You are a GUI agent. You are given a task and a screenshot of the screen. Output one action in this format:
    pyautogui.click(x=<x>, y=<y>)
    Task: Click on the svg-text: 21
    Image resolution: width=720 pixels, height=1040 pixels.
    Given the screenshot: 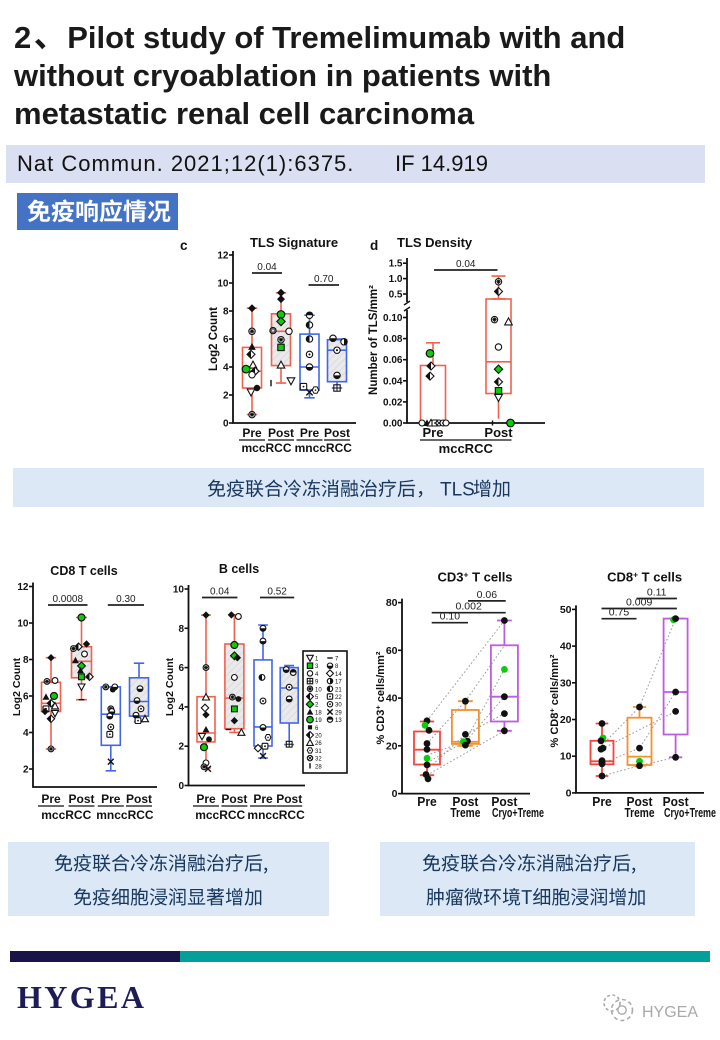 What is the action you would take?
    pyautogui.click(x=338, y=690)
    